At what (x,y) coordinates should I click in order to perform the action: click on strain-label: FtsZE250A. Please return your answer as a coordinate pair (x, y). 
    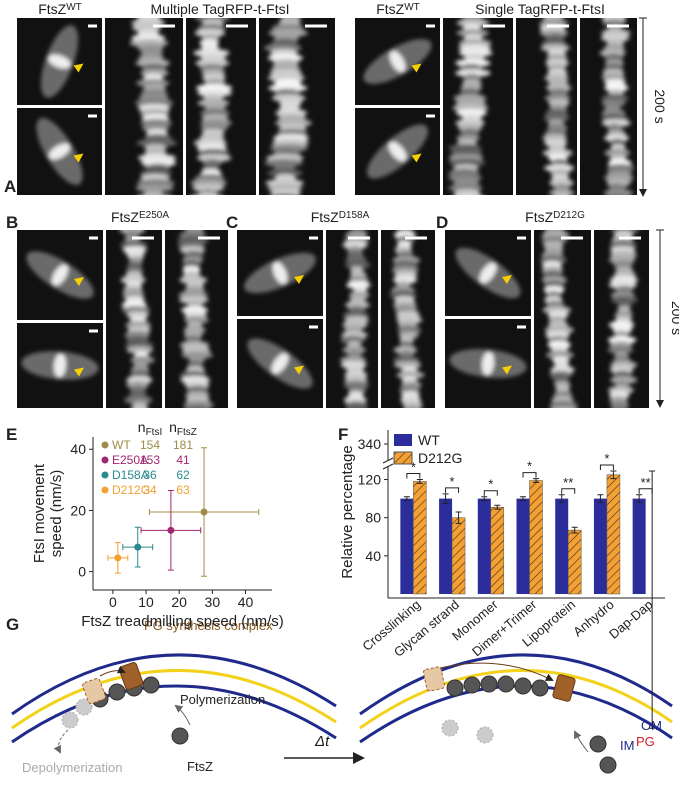
    Looking at the image, I should click on (140, 217).